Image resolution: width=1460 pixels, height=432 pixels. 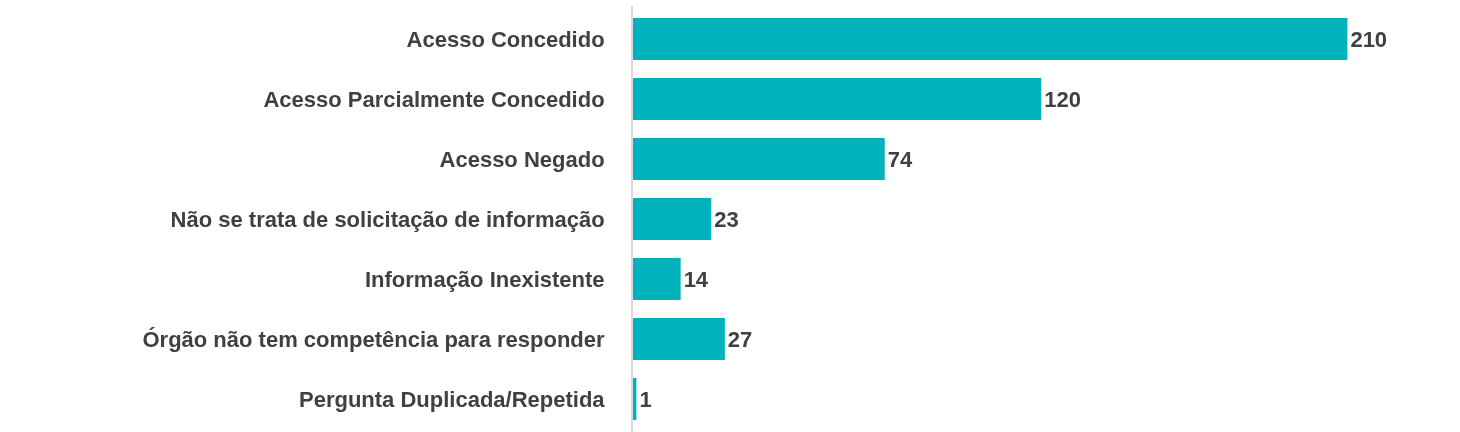 I want to click on data-label: 120, so click(x=1062, y=99).